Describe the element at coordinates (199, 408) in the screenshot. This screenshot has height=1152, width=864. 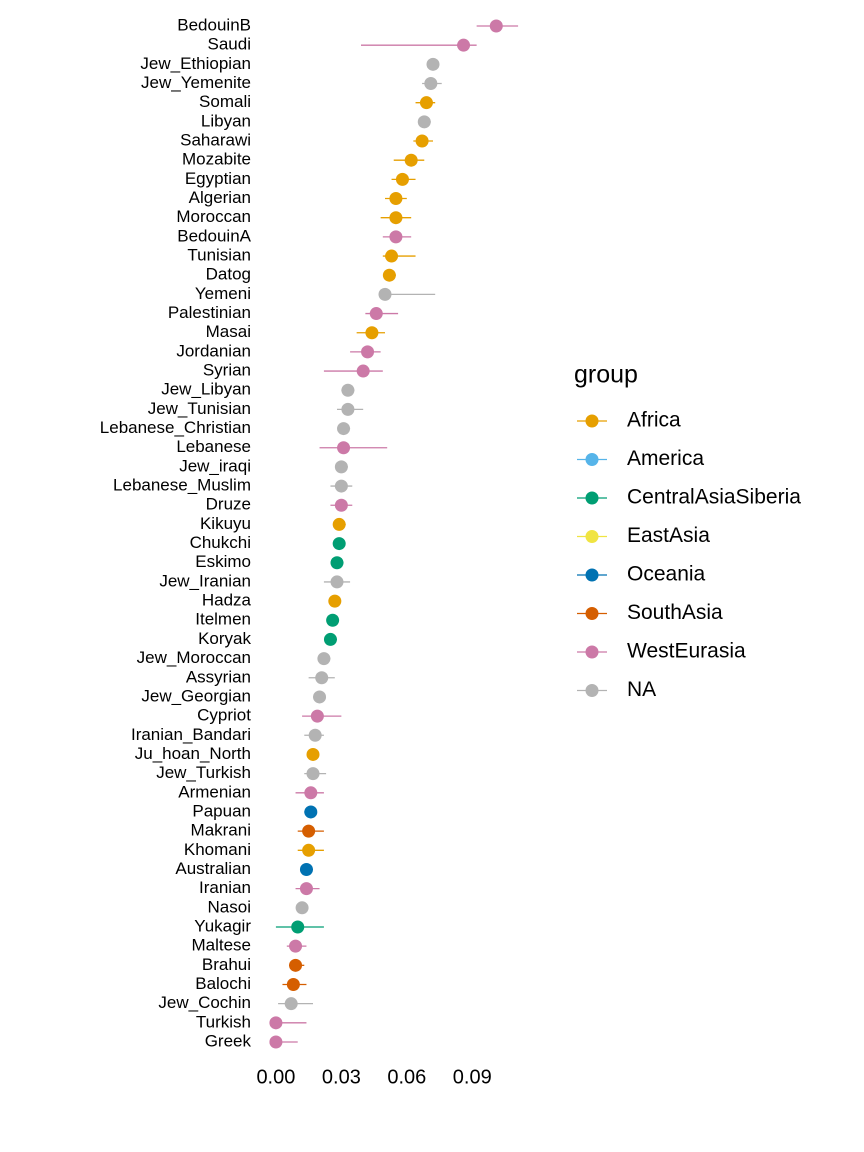
I see `y-tick-label: Jew_Tunisian` at that location.